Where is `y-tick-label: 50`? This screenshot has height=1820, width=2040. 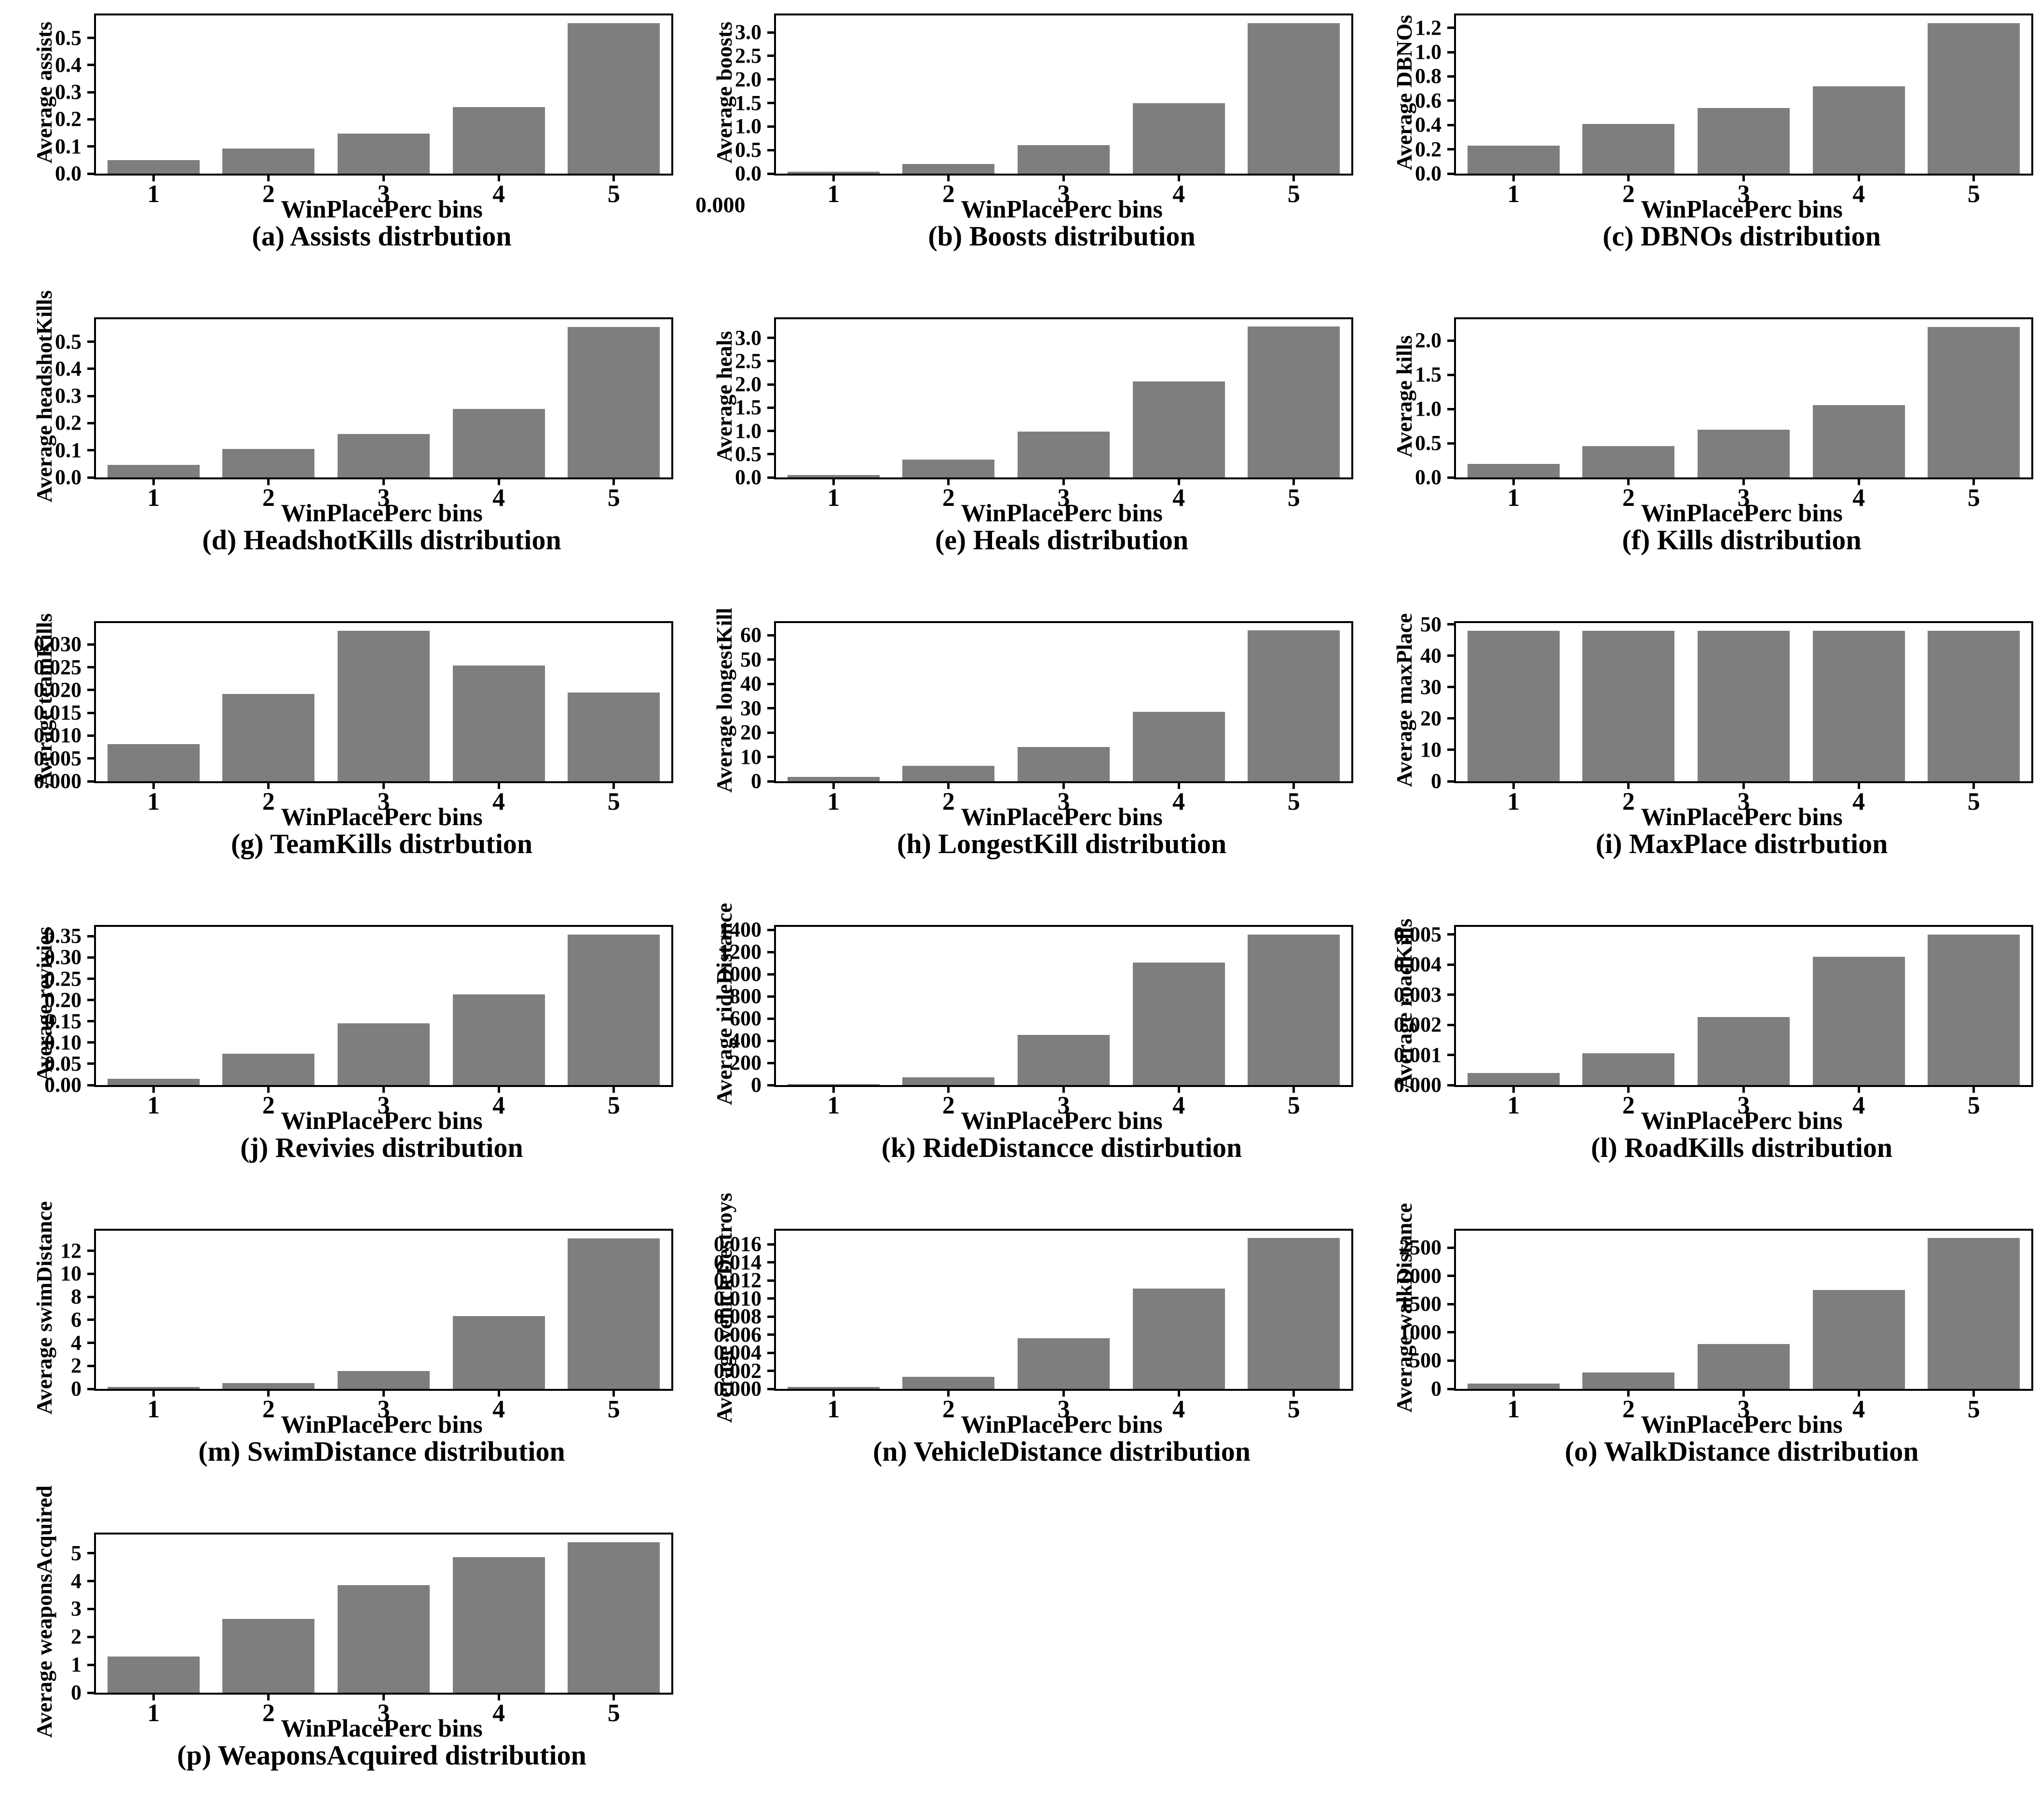
y-tick-label: 50 is located at coordinates (1431, 624).